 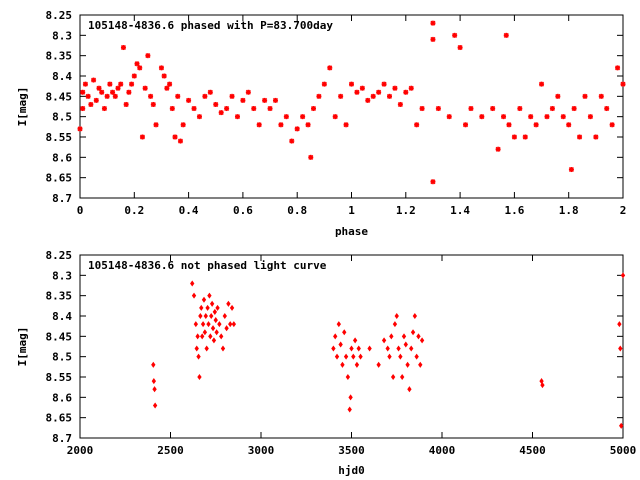 I want to click on x-tick-label: 1.4, so click(x=460, y=210).